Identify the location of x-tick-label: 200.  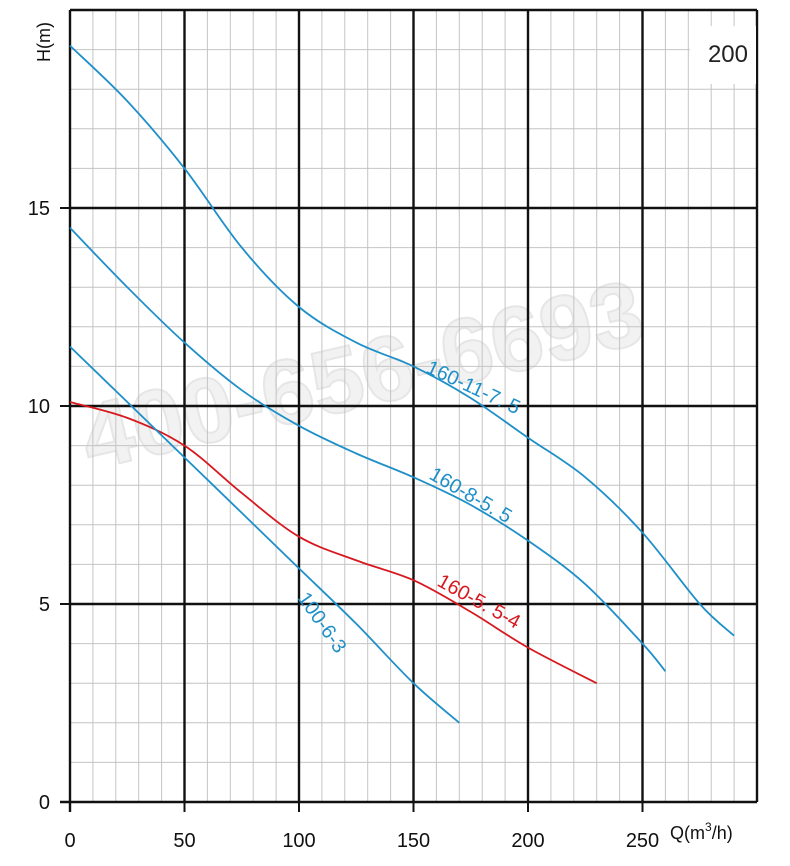
(527, 841).